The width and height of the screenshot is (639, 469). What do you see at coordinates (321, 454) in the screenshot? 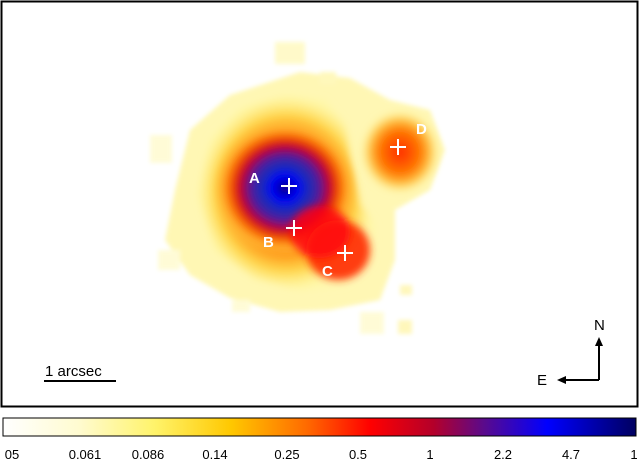
I see `colorbar-ticks: 05 0.061 0.086 0.14 0.25 0.5 1 2.2 4.7 1` at bounding box center [321, 454].